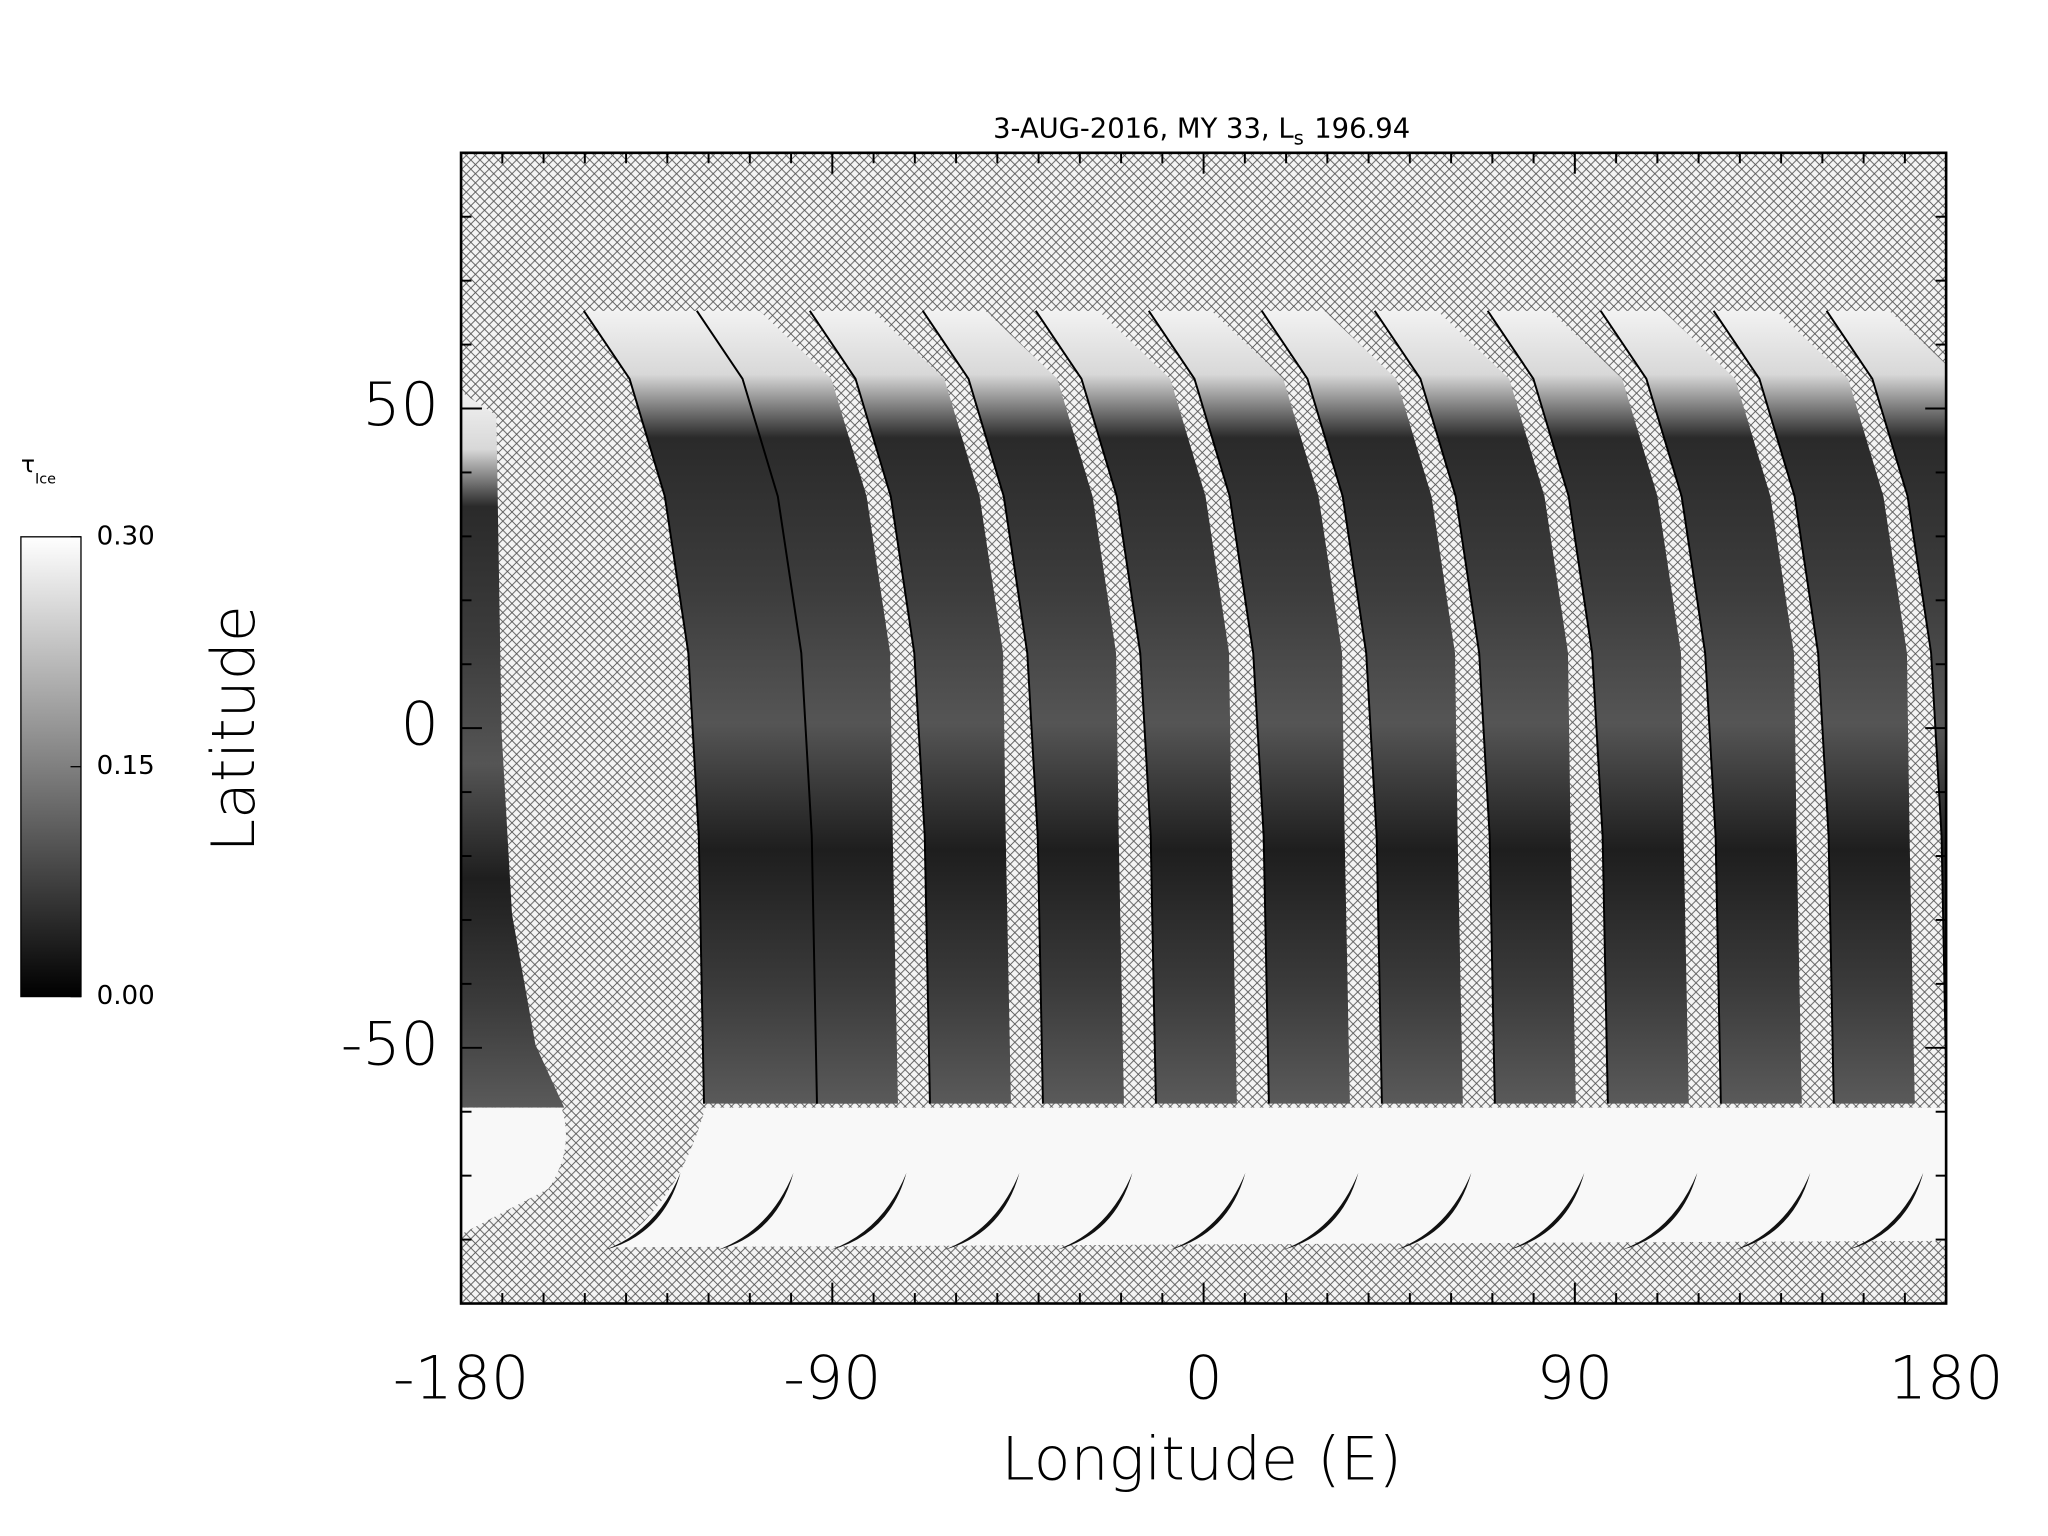 The image size is (2048, 1536). What do you see at coordinates (234, 728) in the screenshot?
I see `y-axis-label: Latitude` at bounding box center [234, 728].